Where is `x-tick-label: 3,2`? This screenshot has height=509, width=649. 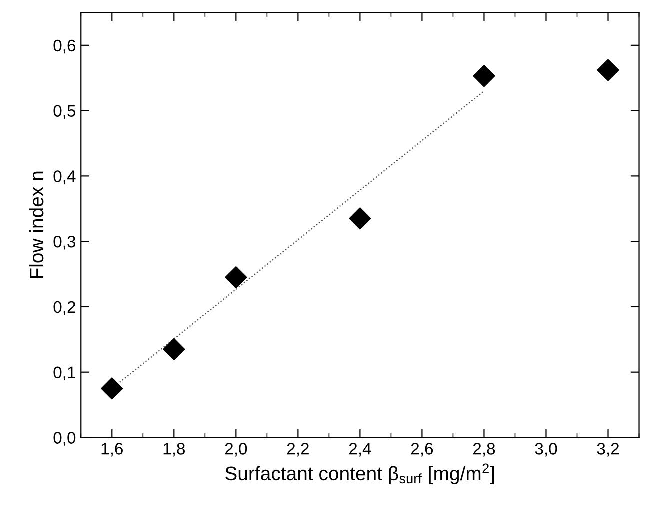
x-tick-label: 3,2 is located at coordinates (608, 450).